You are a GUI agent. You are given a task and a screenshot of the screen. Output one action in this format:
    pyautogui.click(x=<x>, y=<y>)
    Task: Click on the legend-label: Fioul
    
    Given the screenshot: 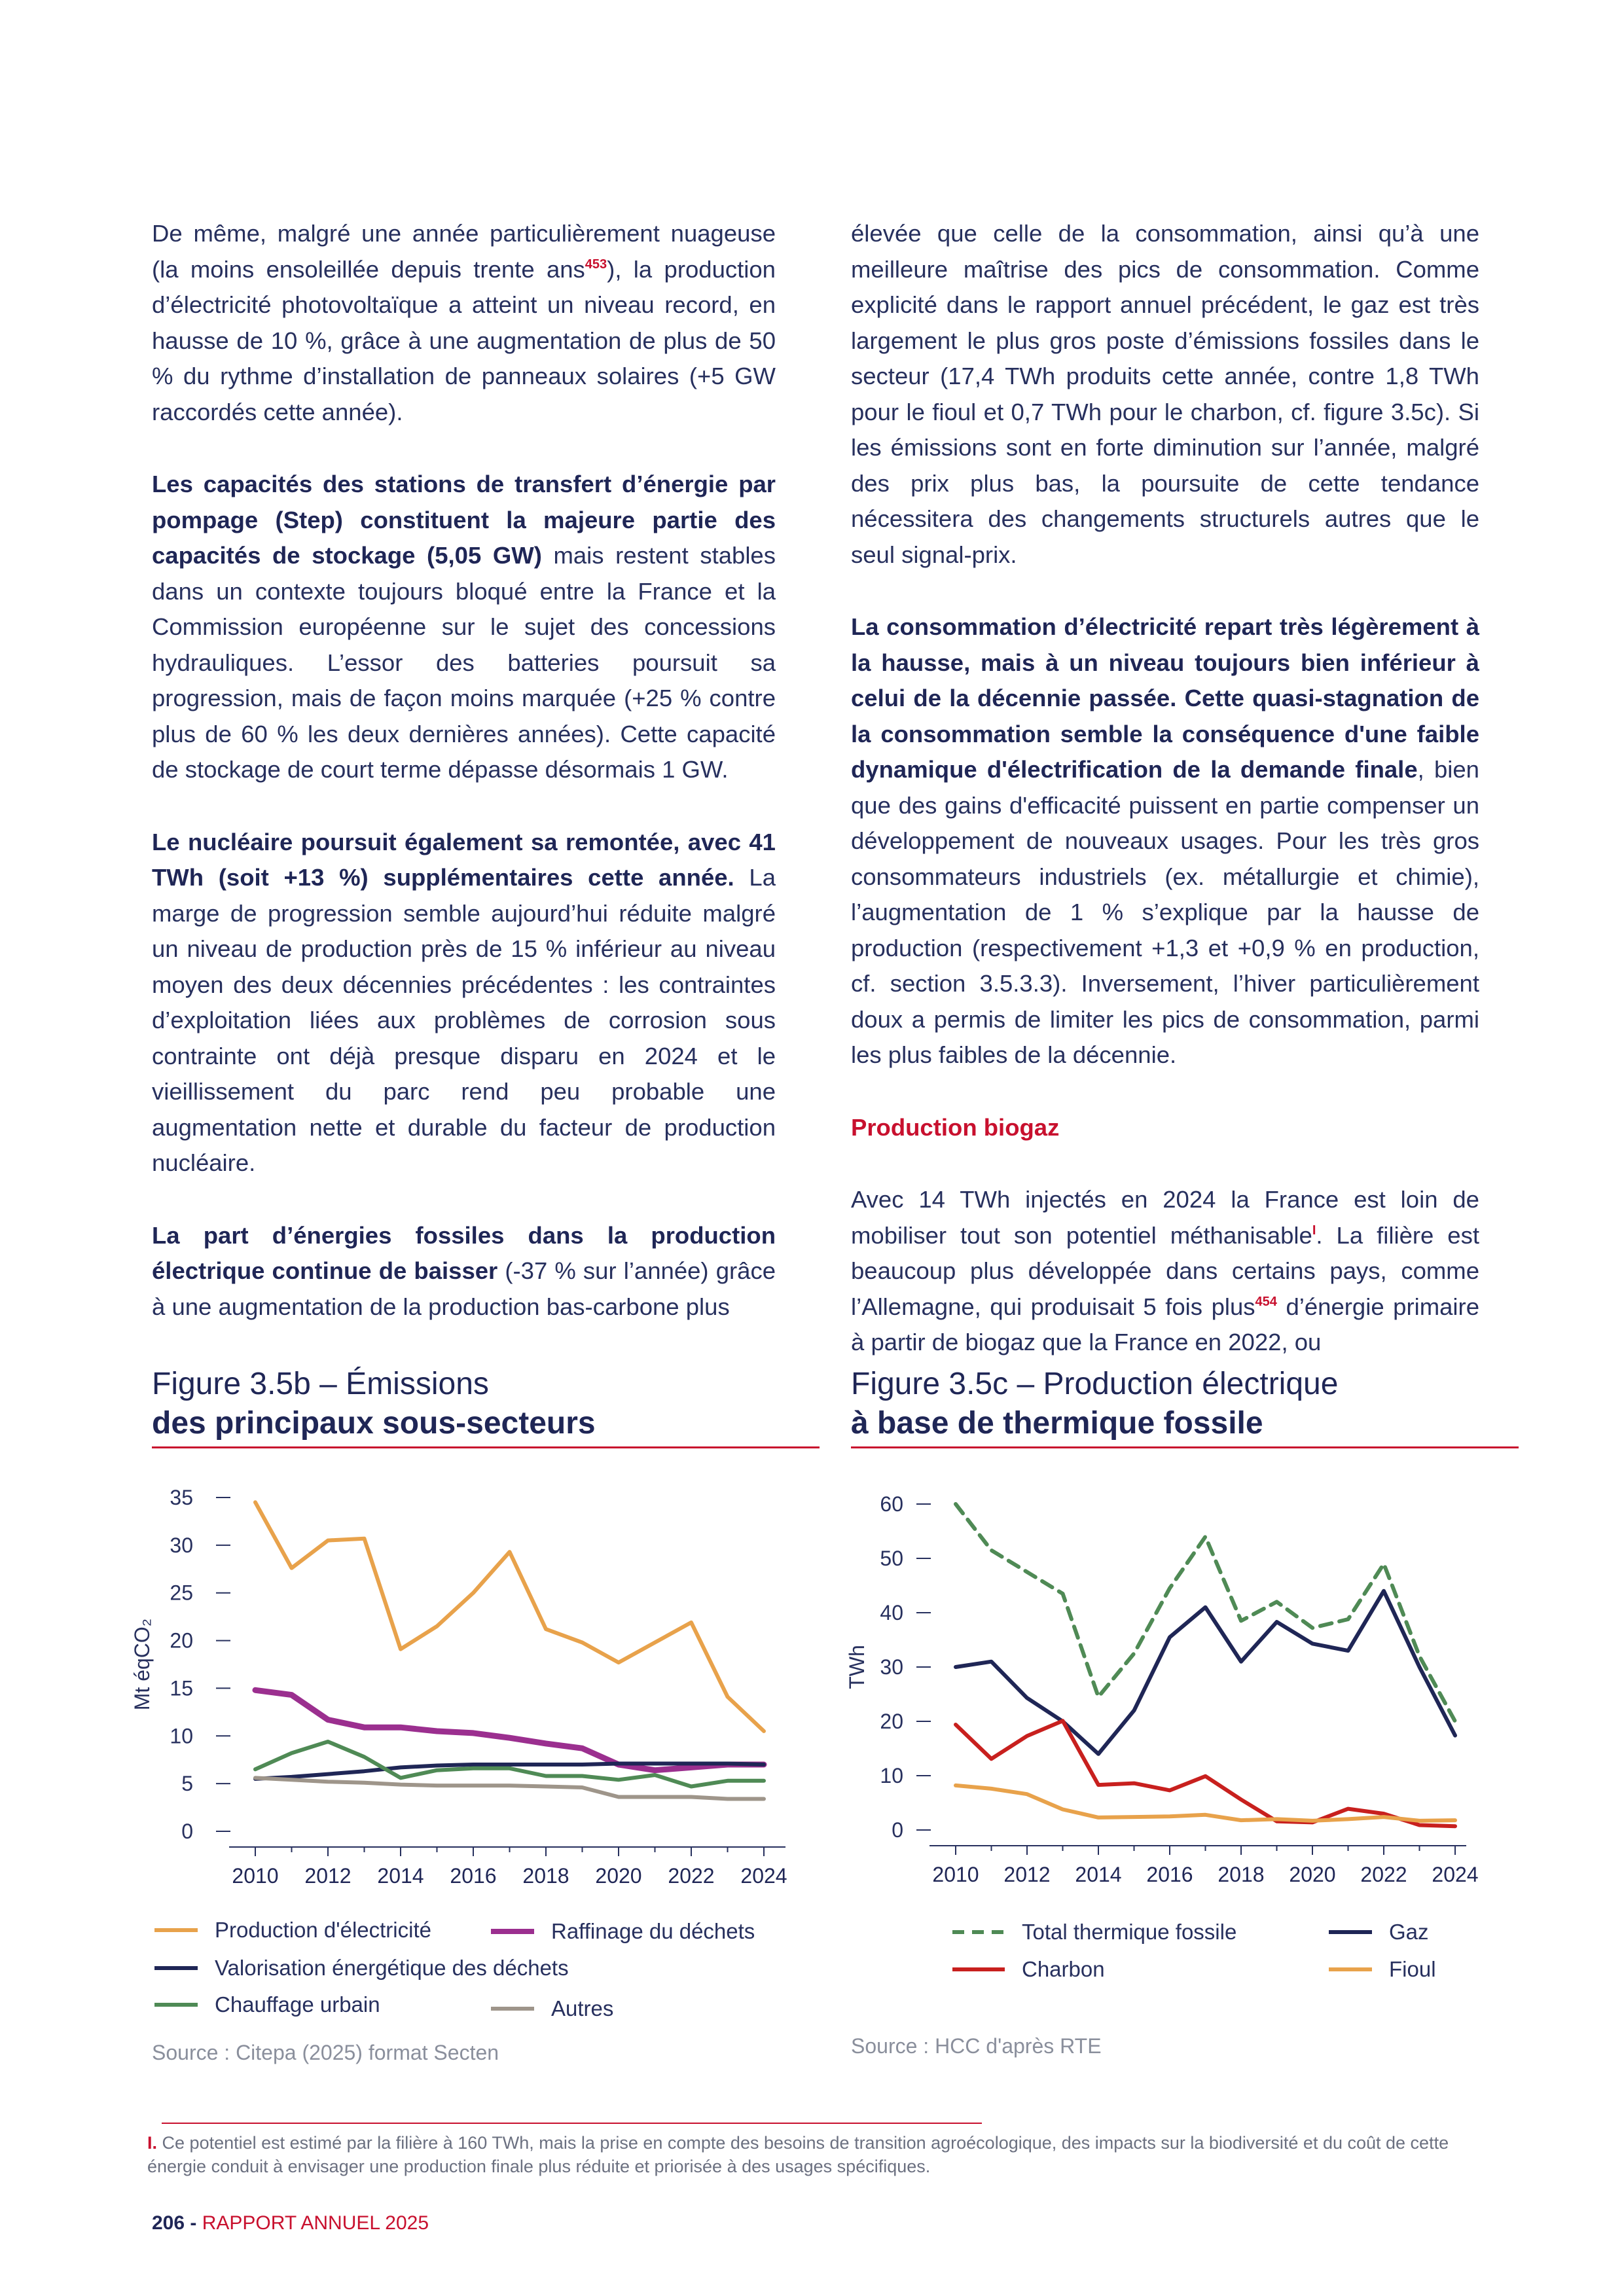 What is the action you would take?
    pyautogui.click(x=1412, y=1969)
    